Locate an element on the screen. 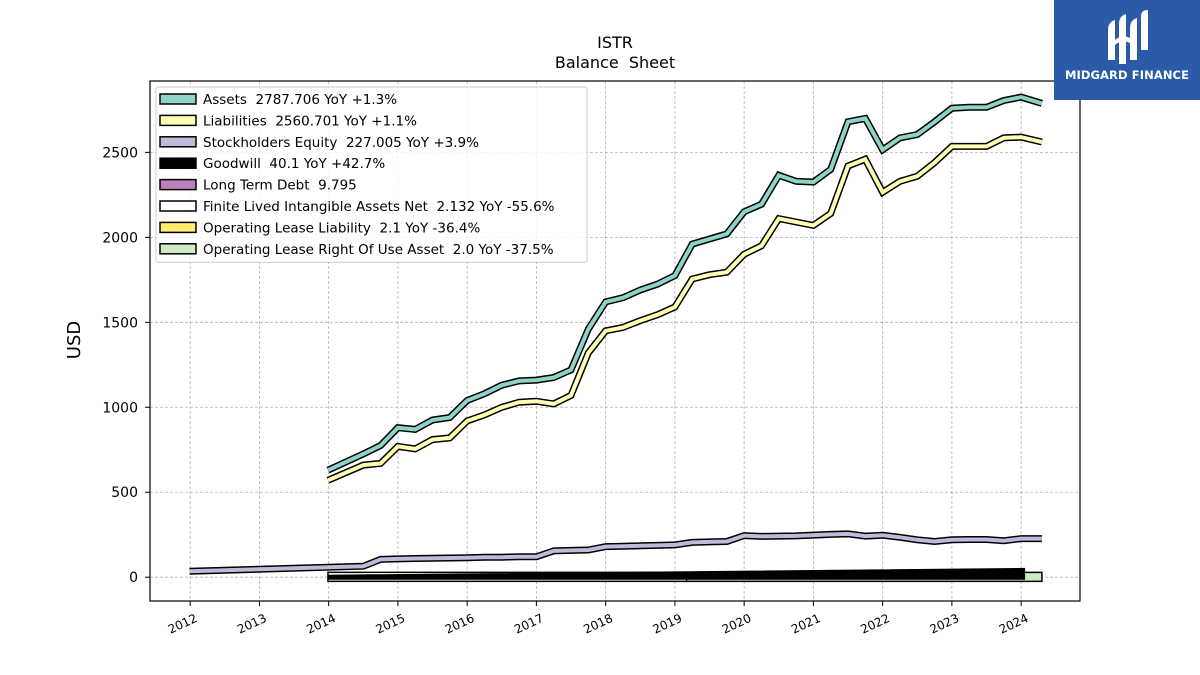 Image resolution: width=1200 pixels, height=675 pixels. x-tick-label: 2020 is located at coordinates (737, 624).